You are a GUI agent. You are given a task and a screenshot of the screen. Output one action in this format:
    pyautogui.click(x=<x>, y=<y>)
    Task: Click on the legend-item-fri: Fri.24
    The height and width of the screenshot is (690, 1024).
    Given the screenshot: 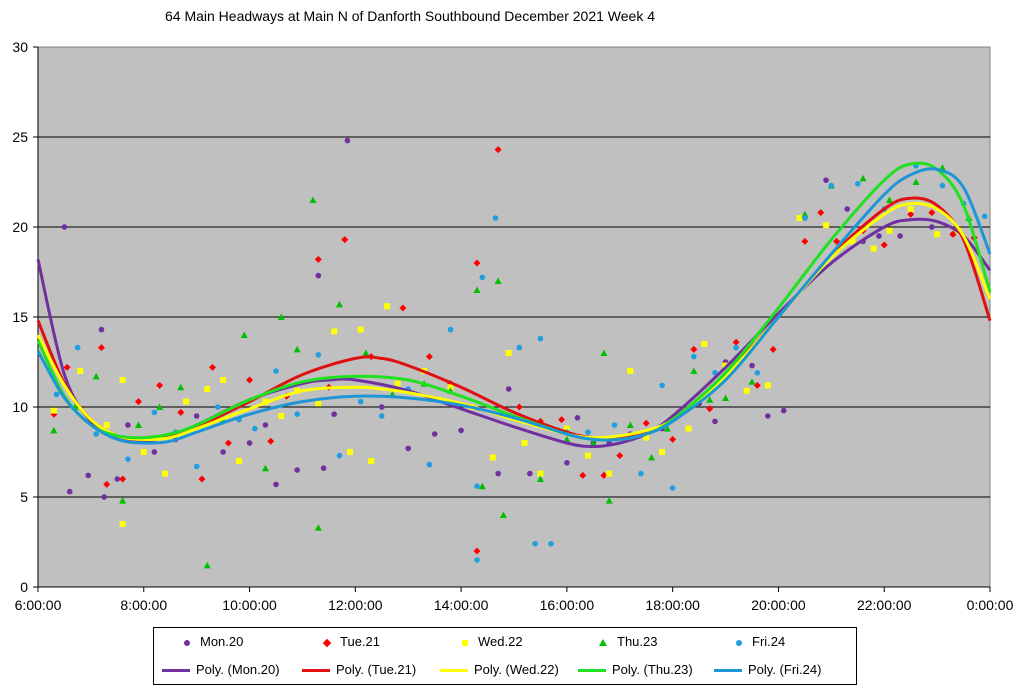 What is the action you would take?
    pyautogui.click(x=760, y=641)
    